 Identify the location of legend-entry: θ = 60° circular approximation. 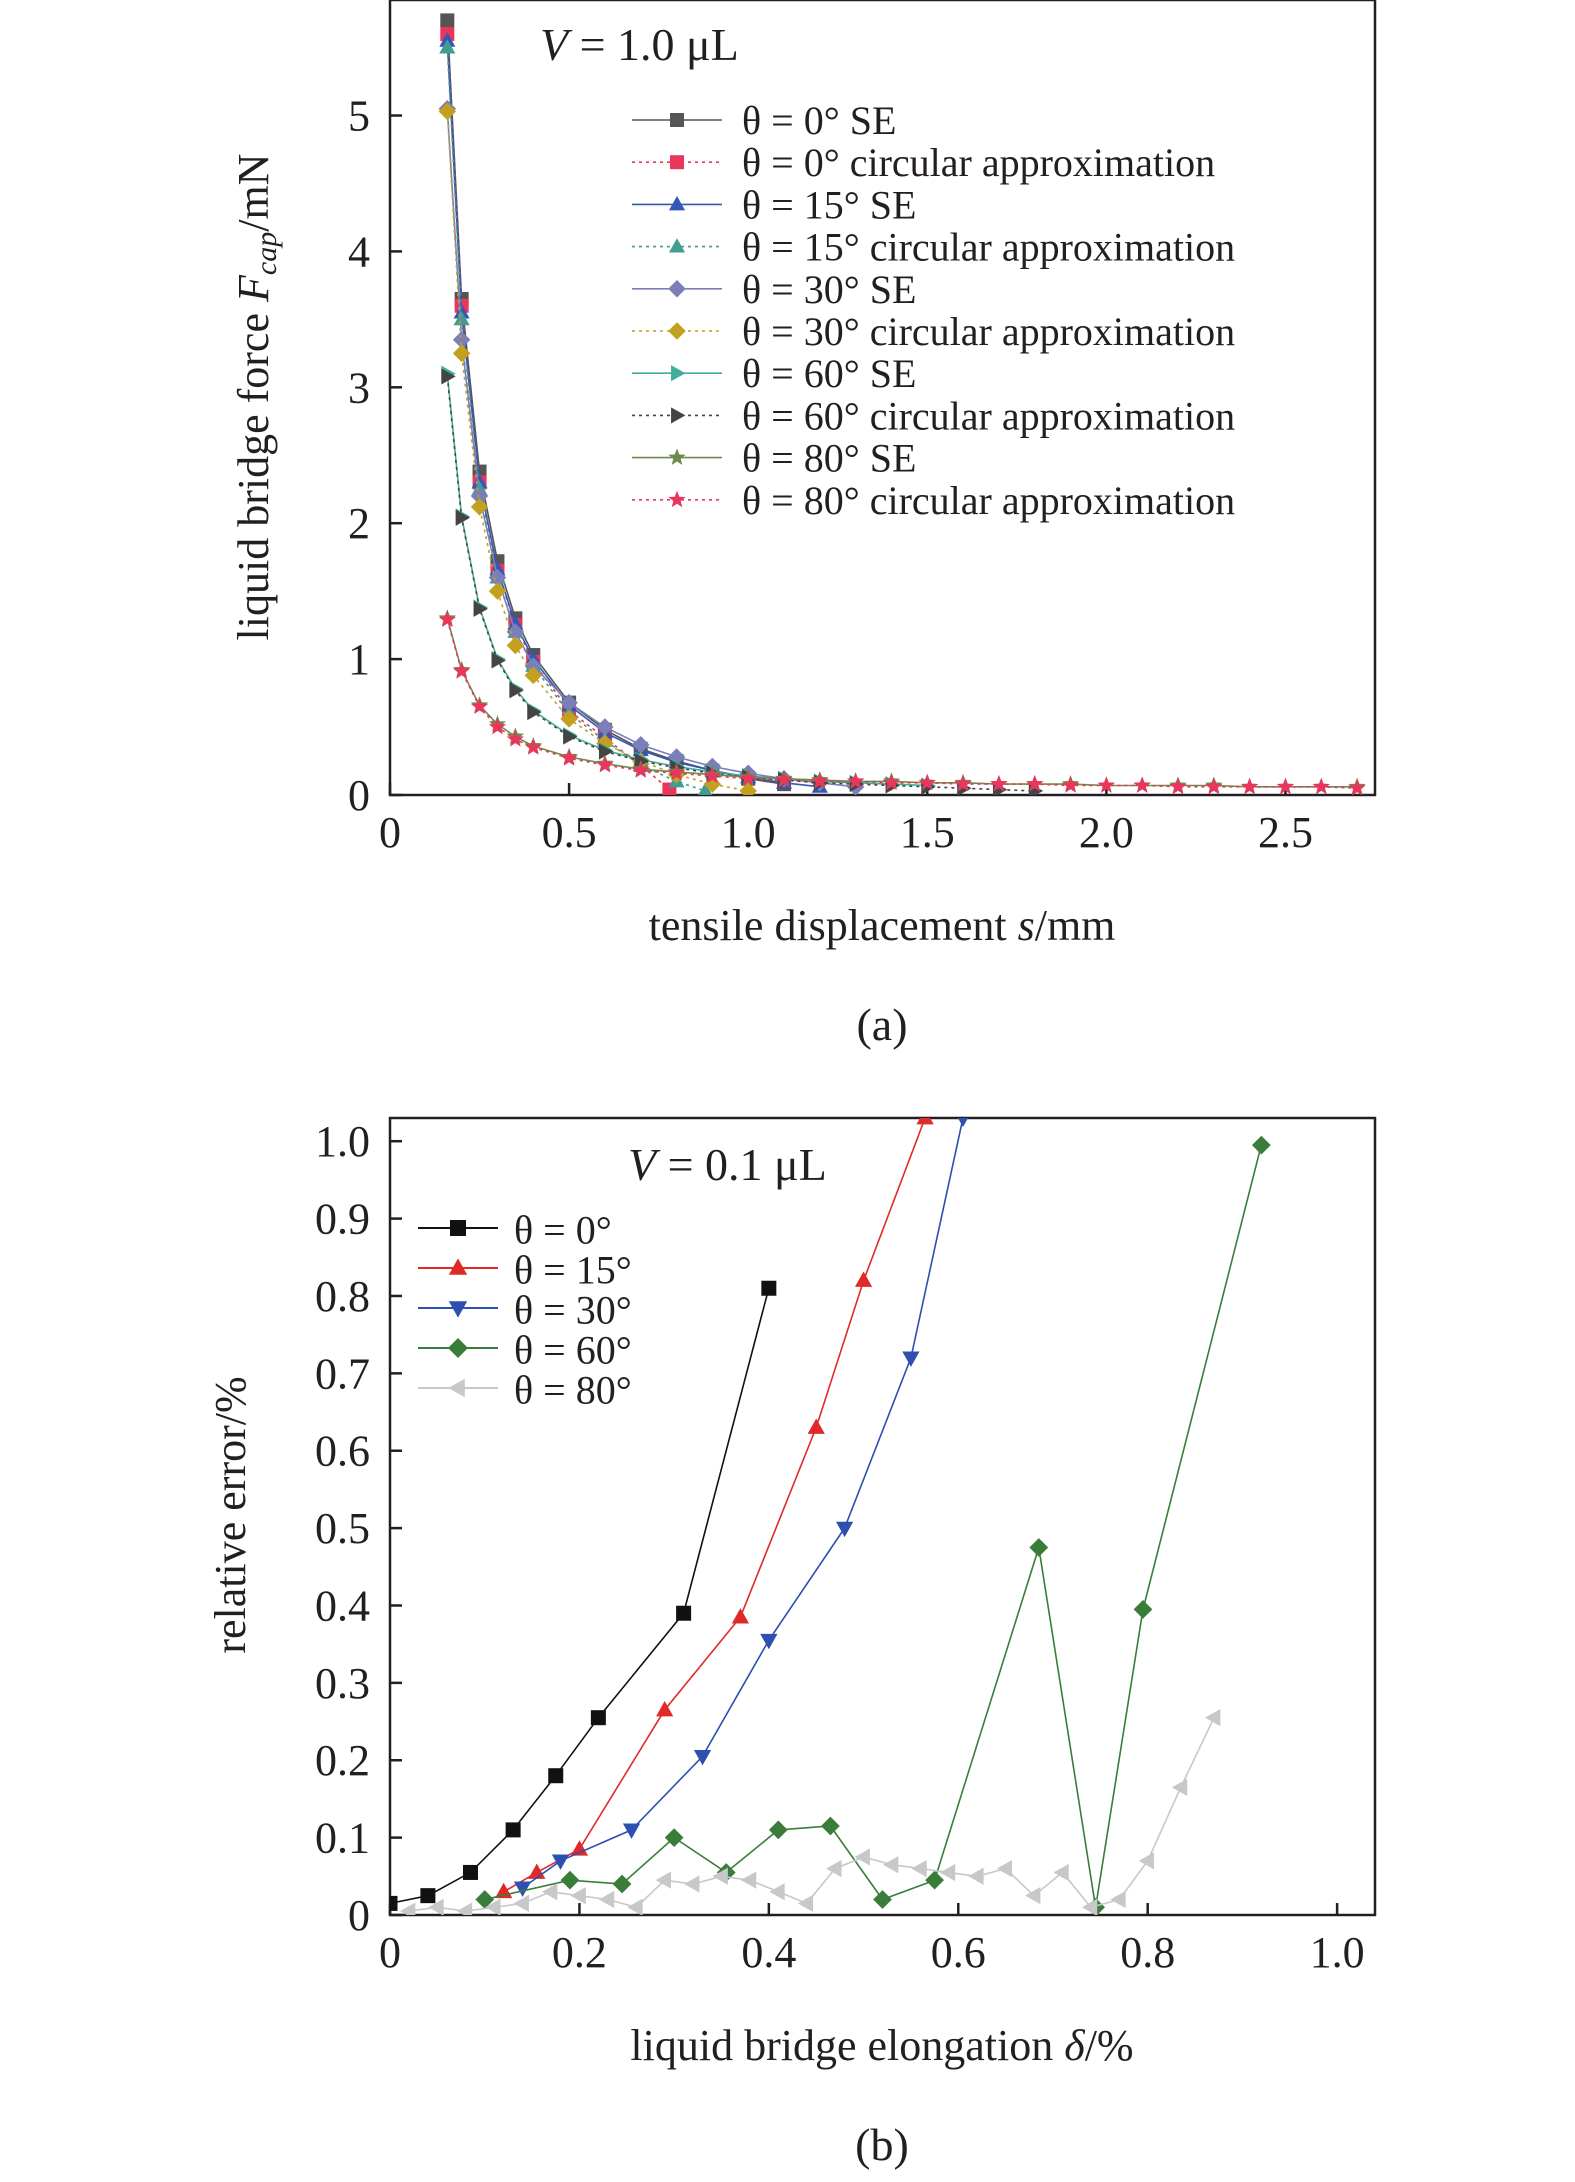
(933, 415).